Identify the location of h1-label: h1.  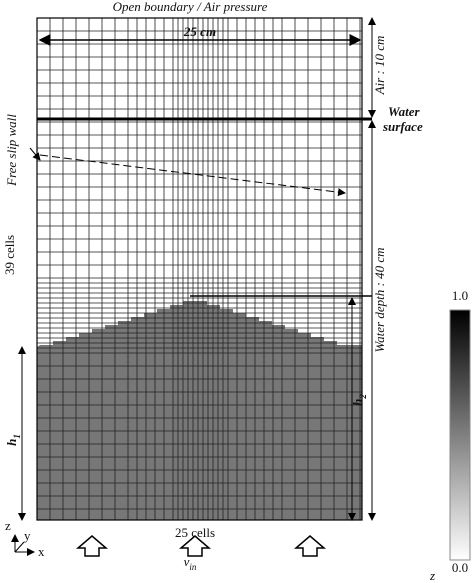
(13, 440).